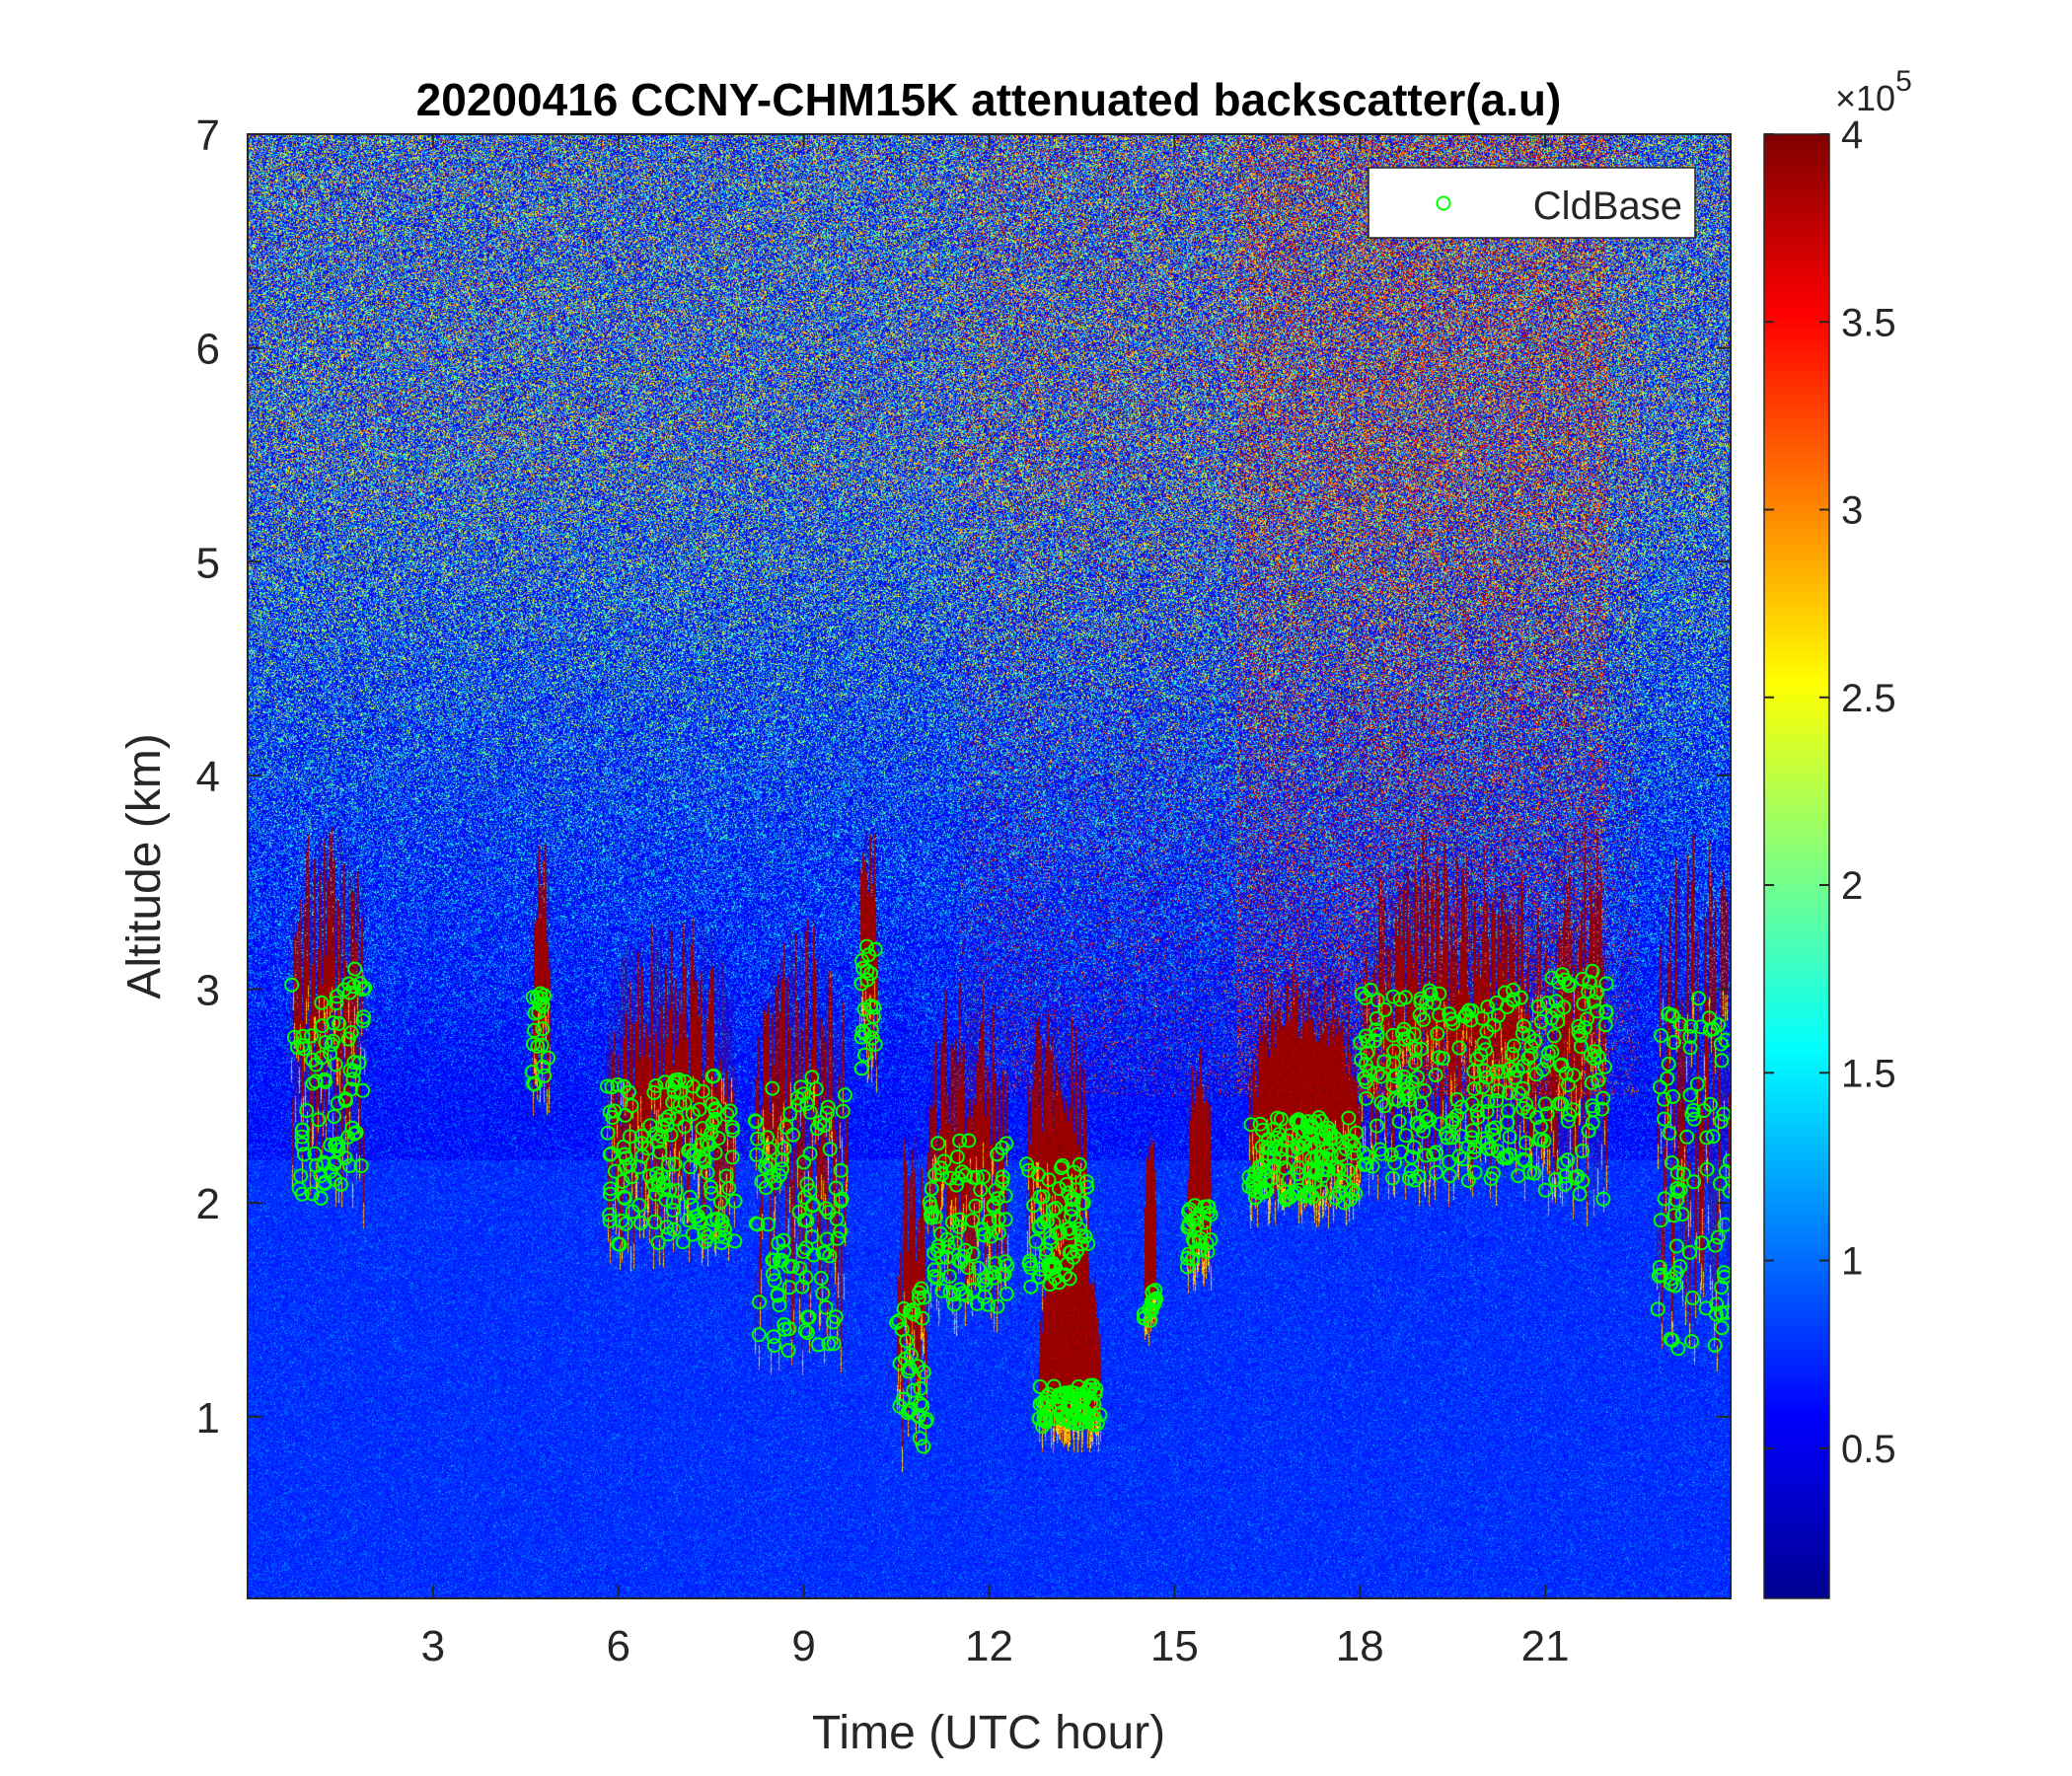 Image resolution: width=2072 pixels, height=1776 pixels. What do you see at coordinates (144, 866) in the screenshot?
I see `y-axis-label: Altitude (km)` at bounding box center [144, 866].